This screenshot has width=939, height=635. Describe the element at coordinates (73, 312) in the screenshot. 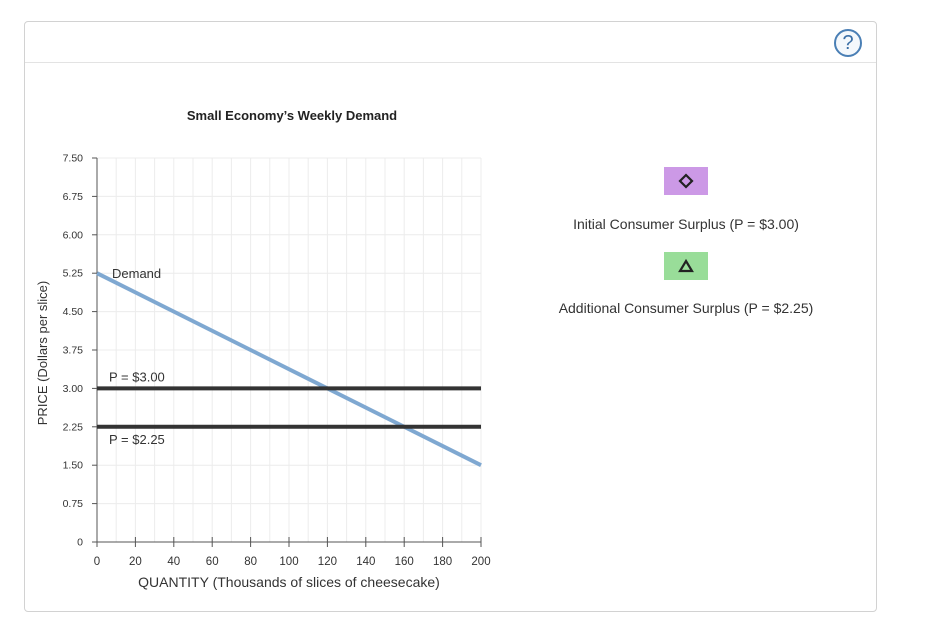

I see `y-tick-label: 4.50` at that location.